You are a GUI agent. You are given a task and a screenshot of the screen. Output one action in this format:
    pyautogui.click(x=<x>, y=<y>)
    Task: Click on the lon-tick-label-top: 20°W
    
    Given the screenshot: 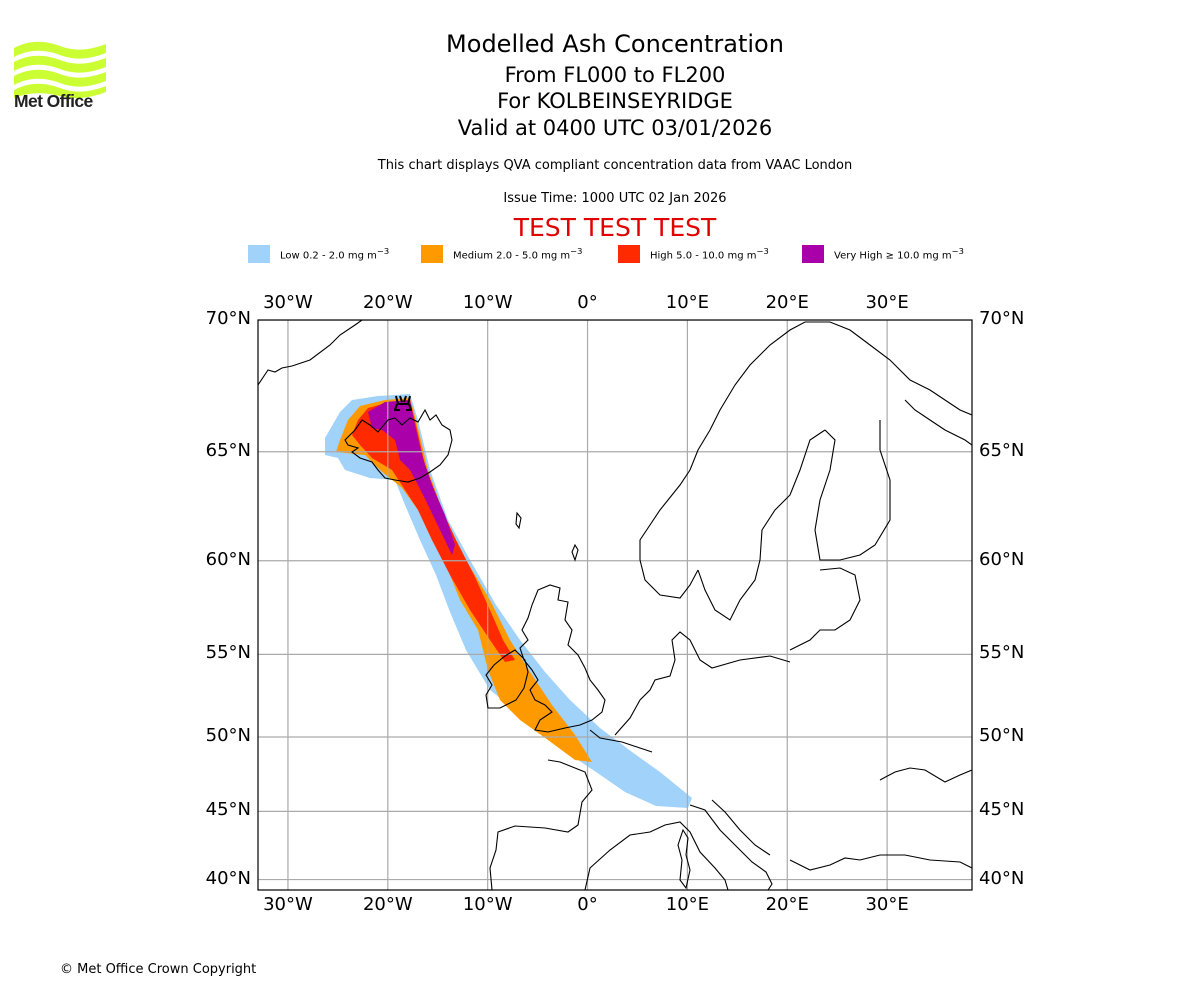 What is the action you would take?
    pyautogui.click(x=387, y=302)
    